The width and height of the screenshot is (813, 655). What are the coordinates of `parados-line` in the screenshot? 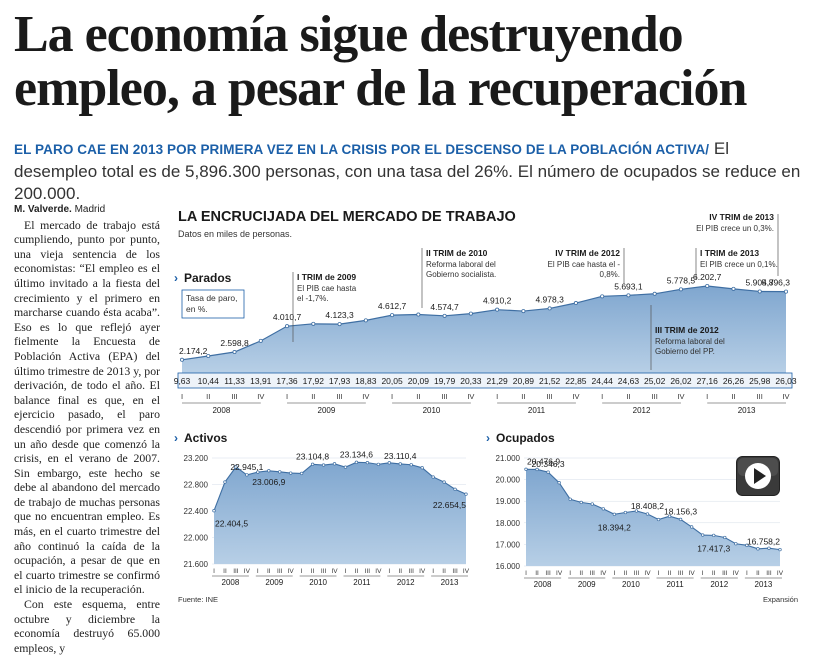 It's located at (484, 323).